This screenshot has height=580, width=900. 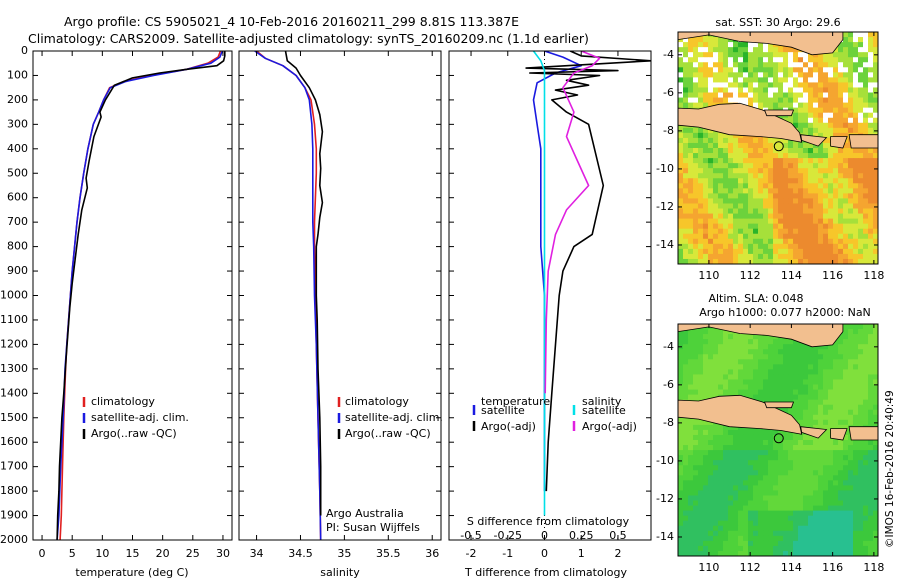 What do you see at coordinates (778, 440) in the screenshot?
I see `sla-map-field` at bounding box center [778, 440].